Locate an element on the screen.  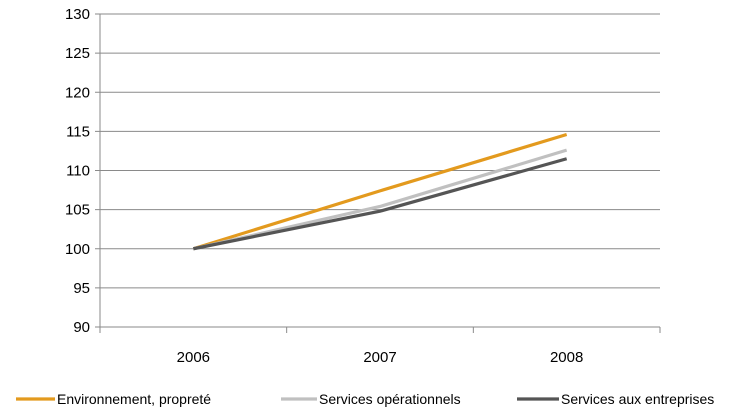
series-lines is located at coordinates (380, 191).